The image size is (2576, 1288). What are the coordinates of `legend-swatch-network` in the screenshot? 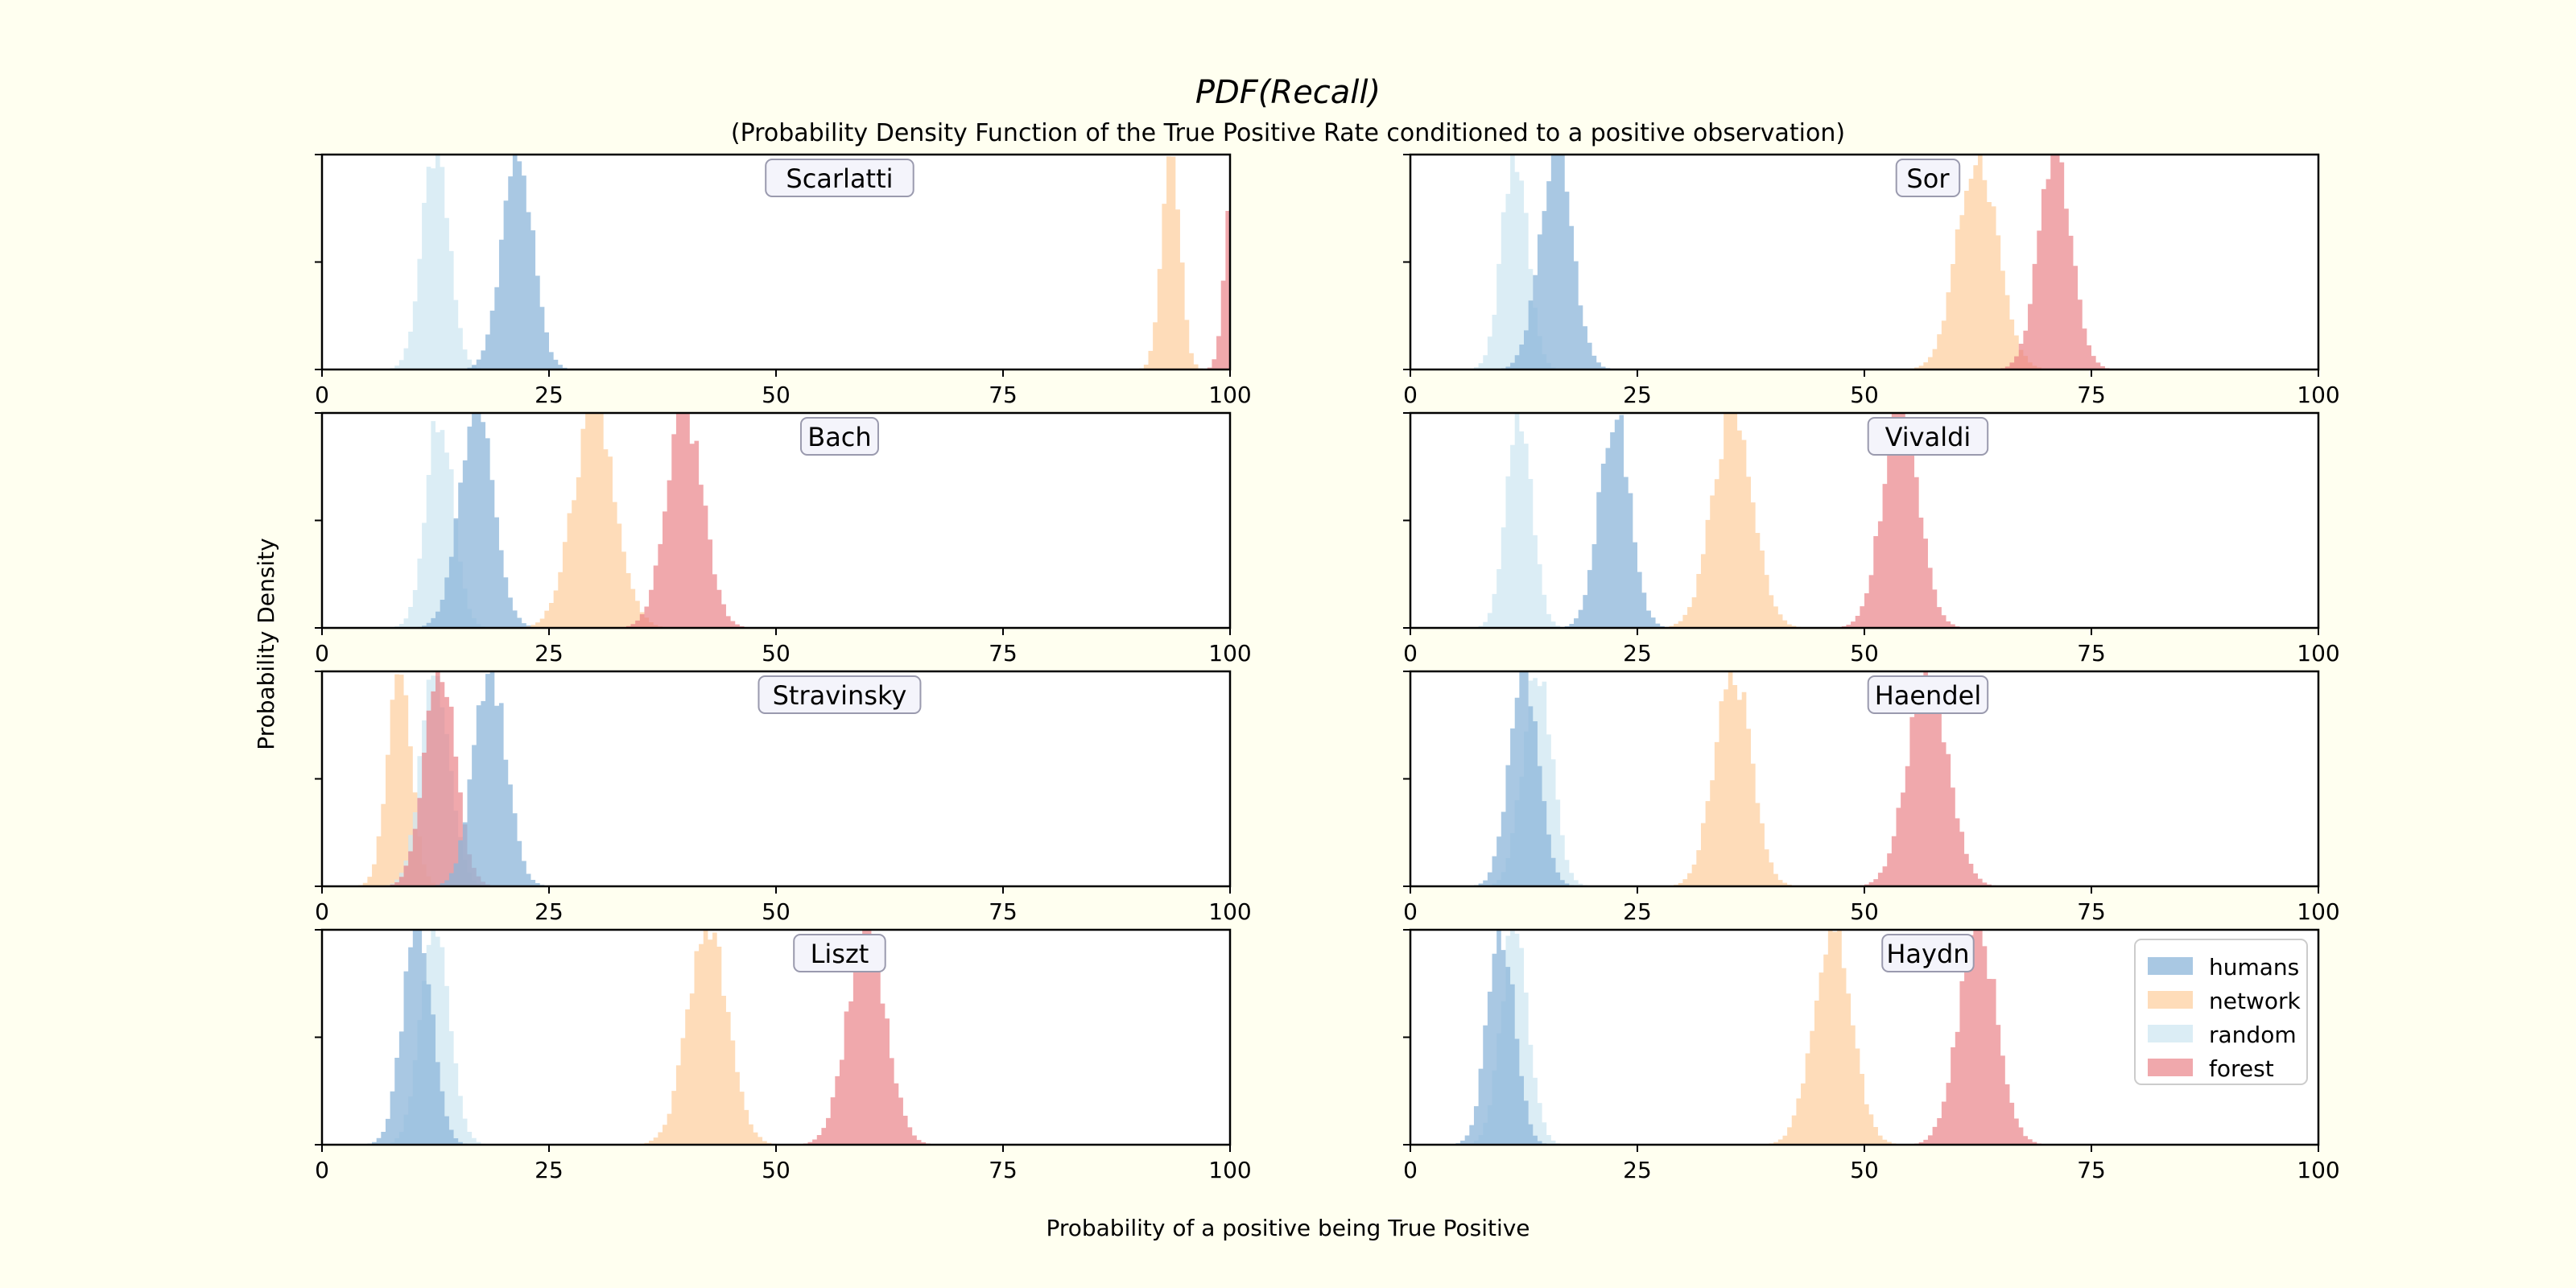 It's located at (2170, 1000).